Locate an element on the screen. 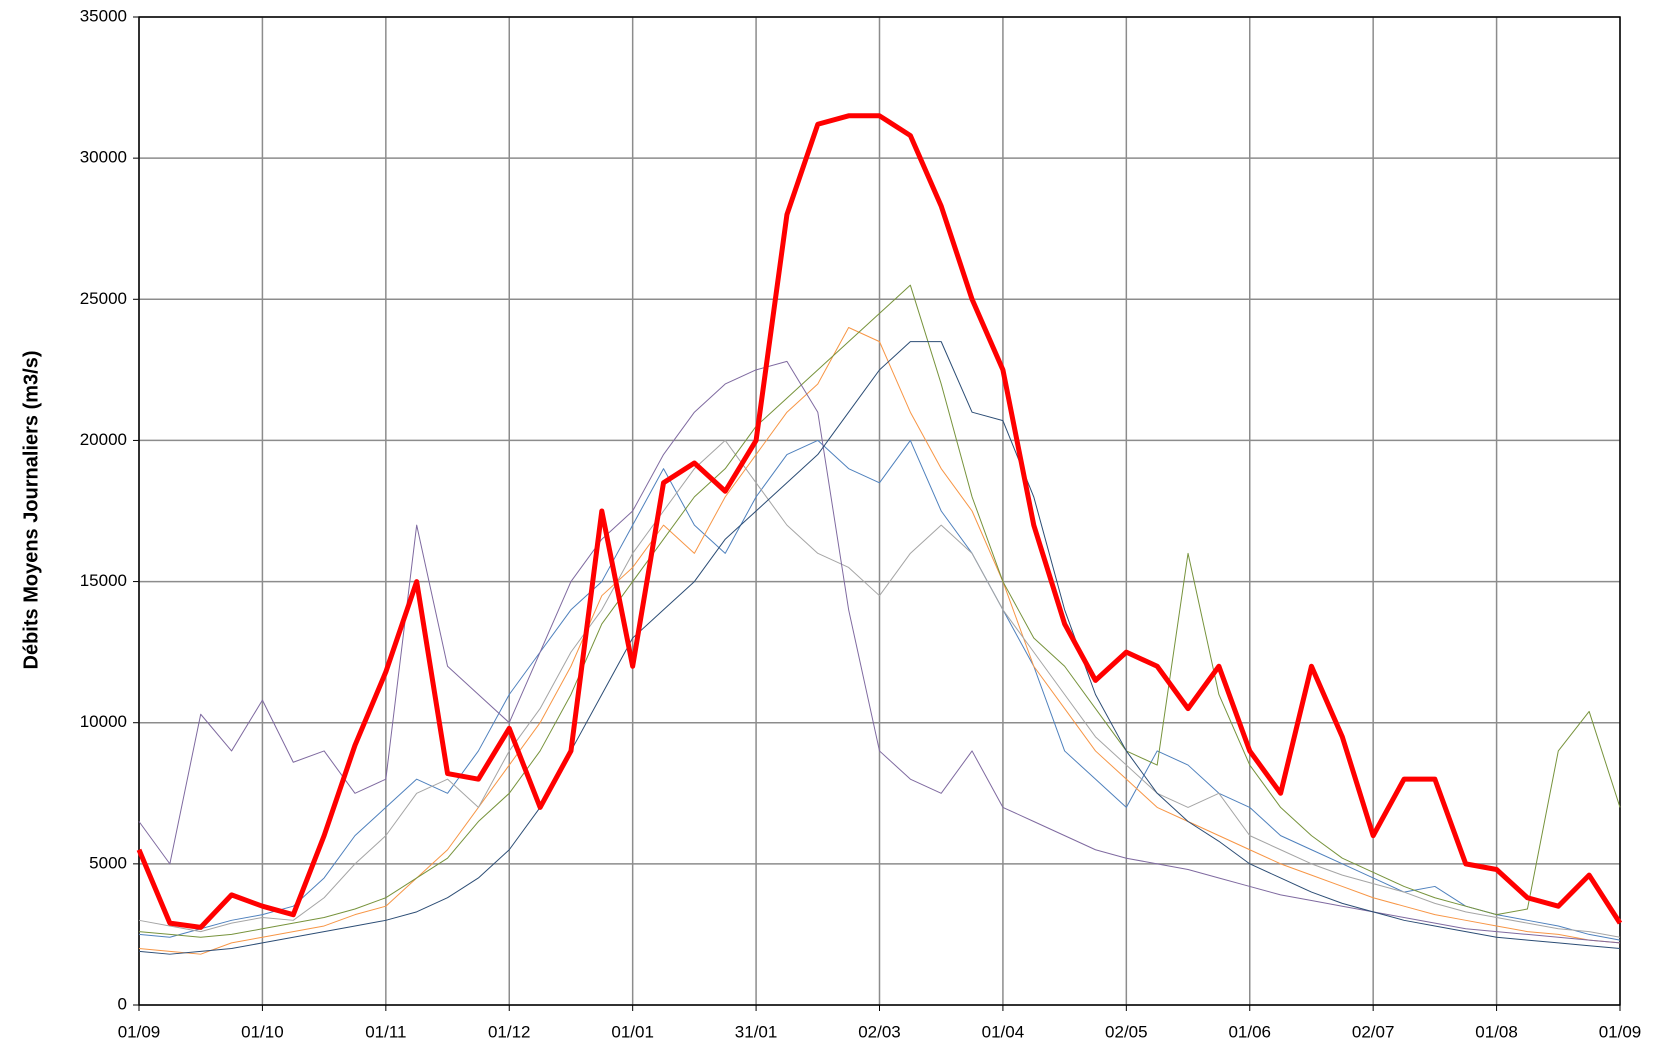 The image size is (1656, 1050). x-tick-label: 31/01 is located at coordinates (756, 1031).